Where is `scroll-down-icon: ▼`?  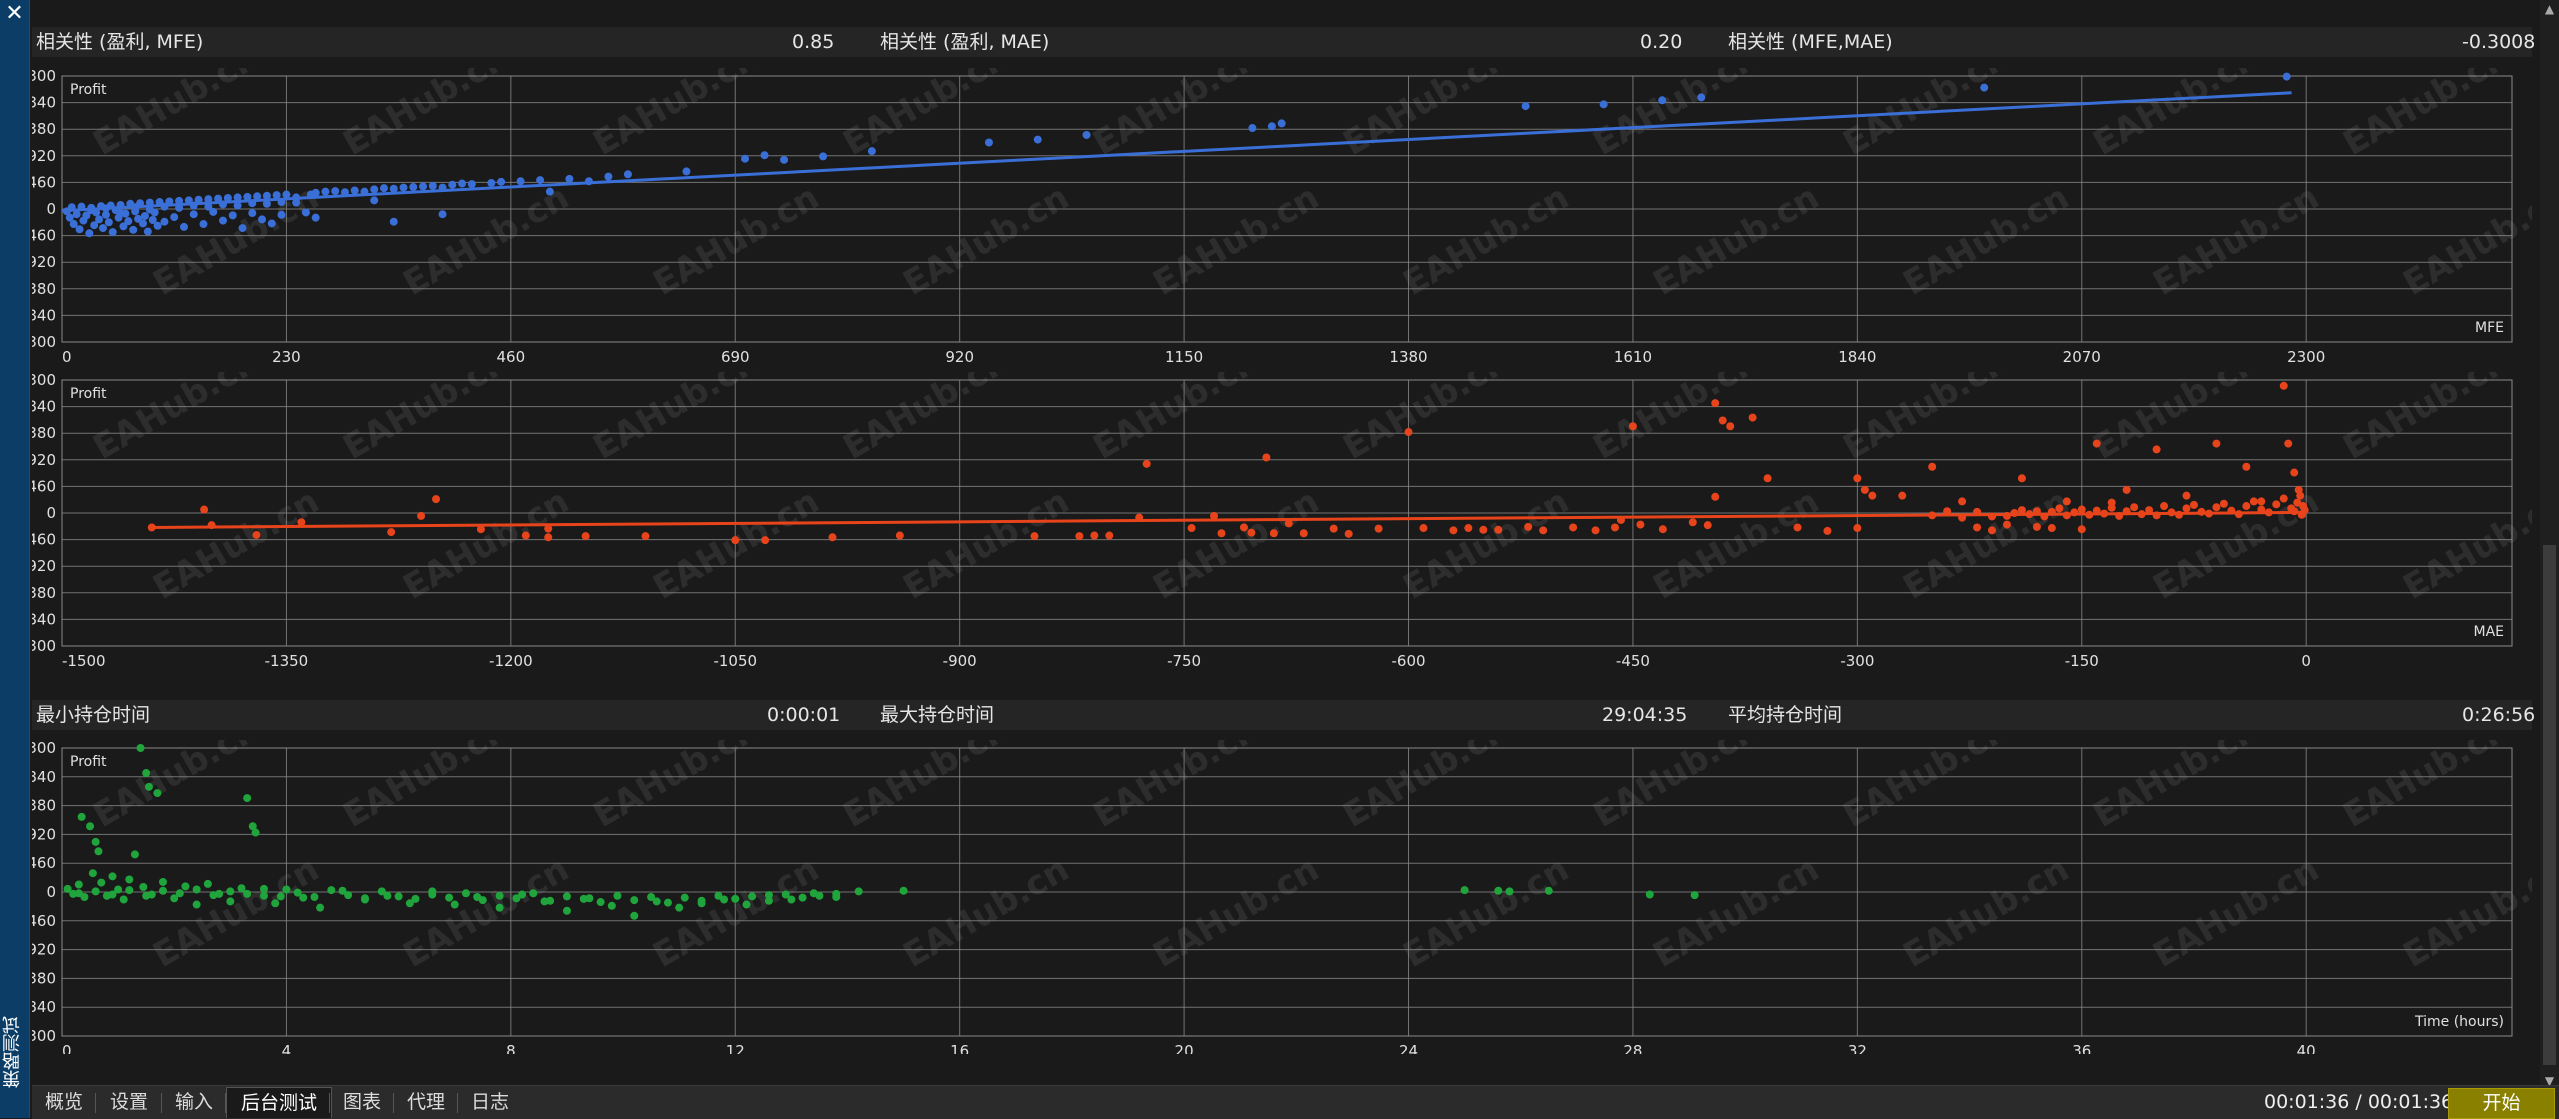
scroll-down-icon: ▼ is located at coordinates (2549, 1081).